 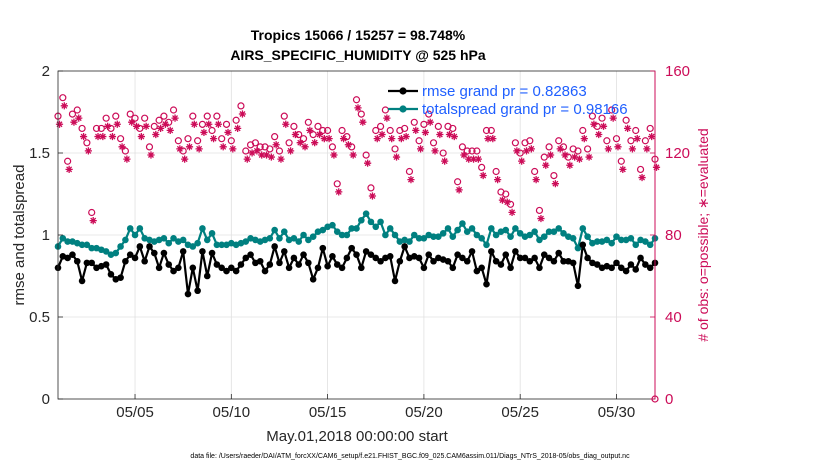 What do you see at coordinates (520, 412) in the screenshot?
I see `x-tick-label: 05/25` at bounding box center [520, 412].